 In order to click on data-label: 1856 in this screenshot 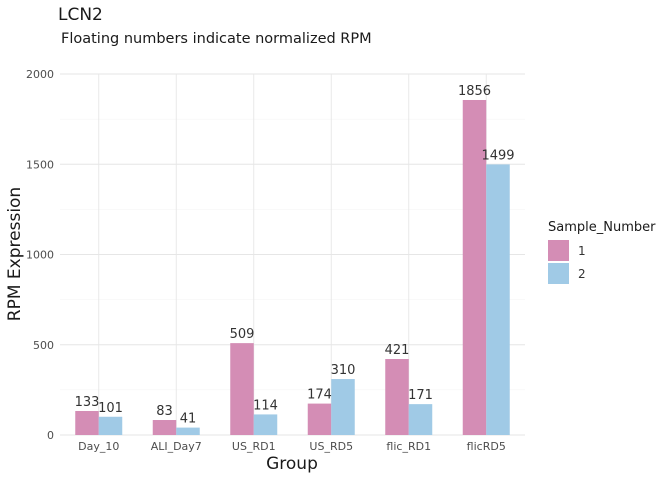, I will do `click(474, 91)`.